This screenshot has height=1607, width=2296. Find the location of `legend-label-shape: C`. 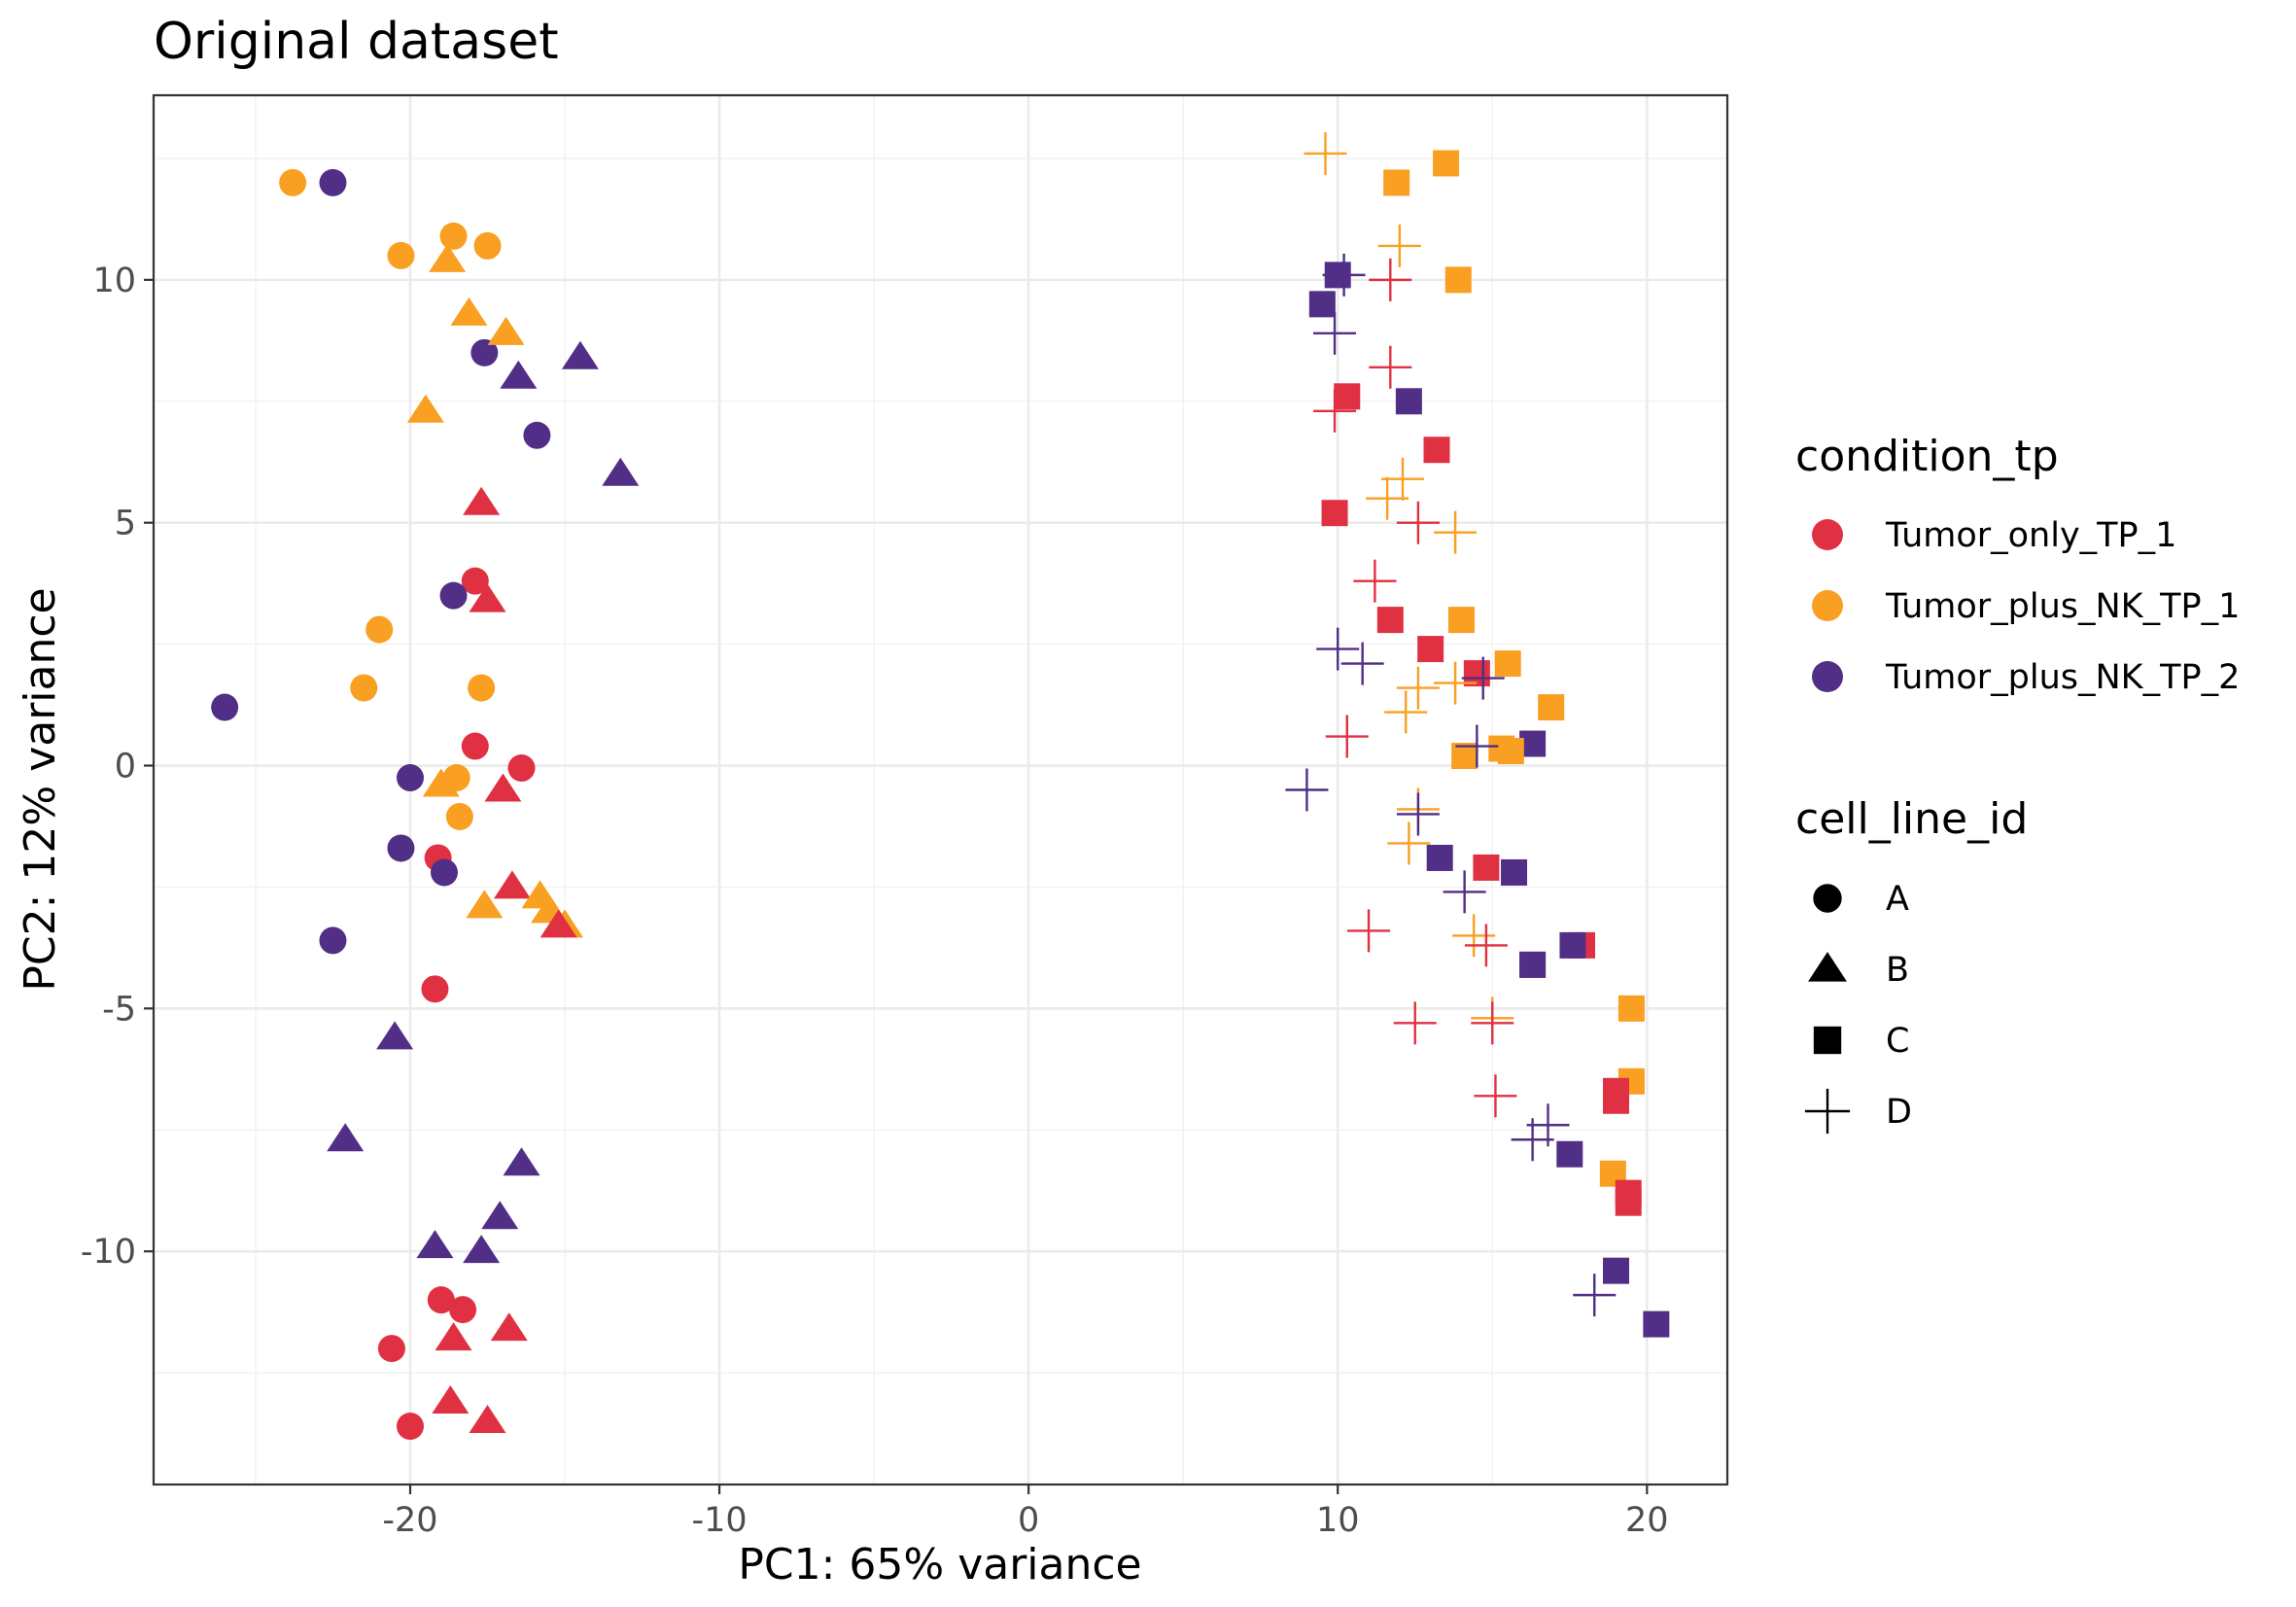

legend-label-shape: C is located at coordinates (1897, 1041).